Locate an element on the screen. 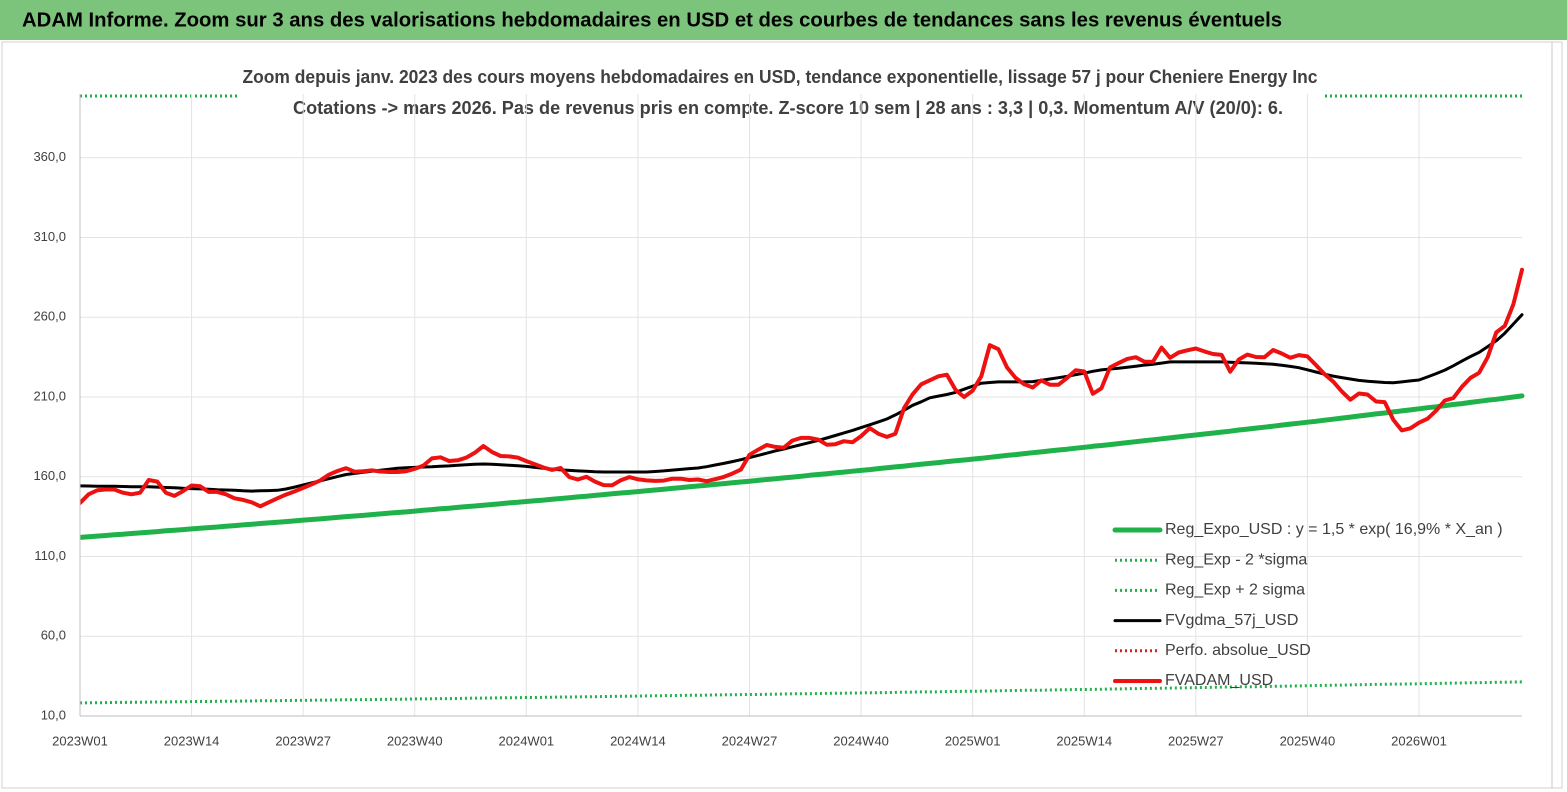 The width and height of the screenshot is (1567, 792). y-tick-label: 110,0 is located at coordinates (50, 555).